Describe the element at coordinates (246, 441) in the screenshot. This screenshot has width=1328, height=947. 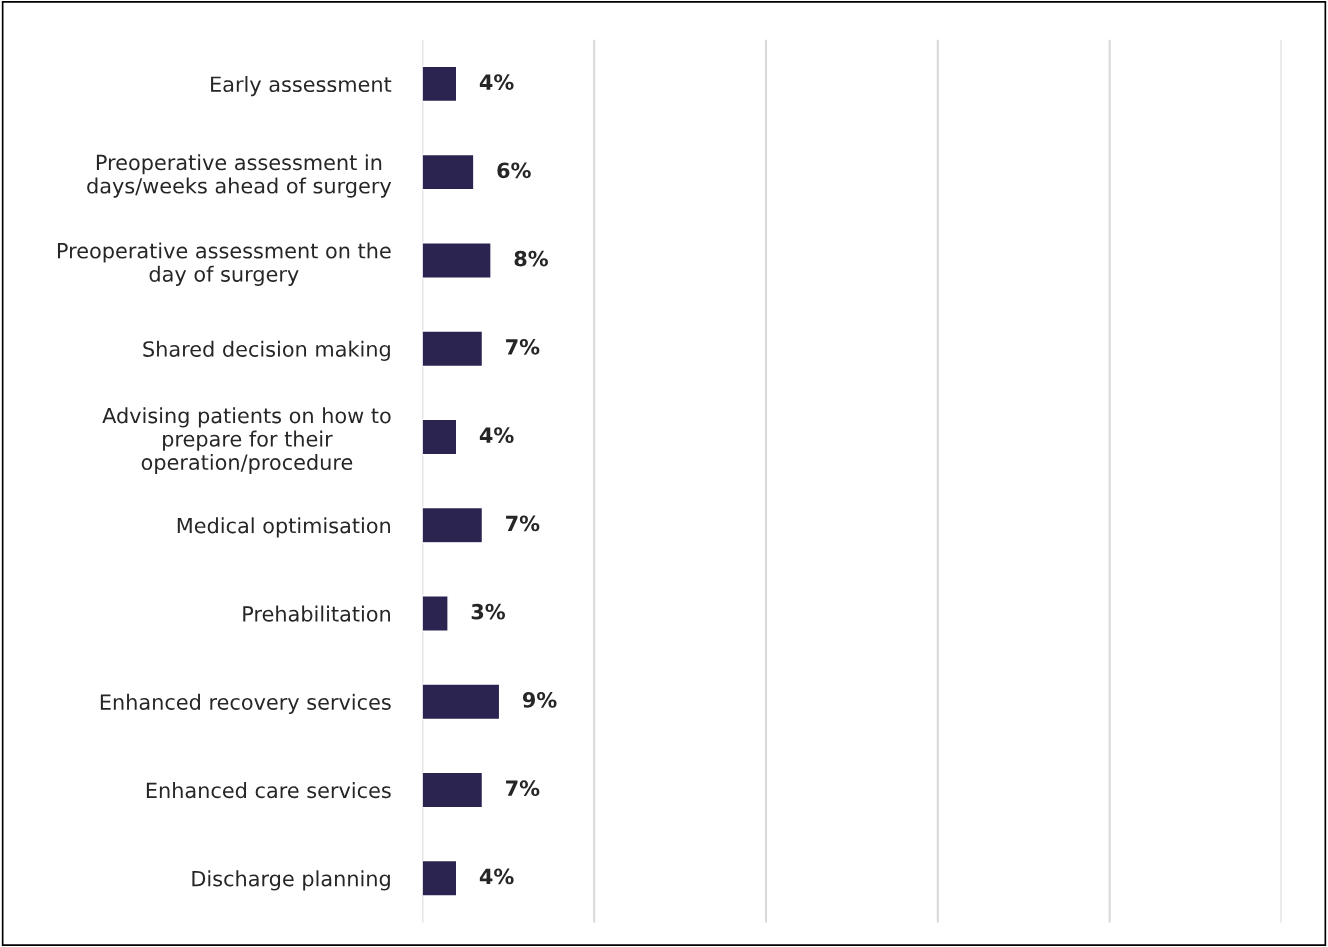
I see `y-tick-label: Advising patients on how to prepare for their operation/procedure` at that location.